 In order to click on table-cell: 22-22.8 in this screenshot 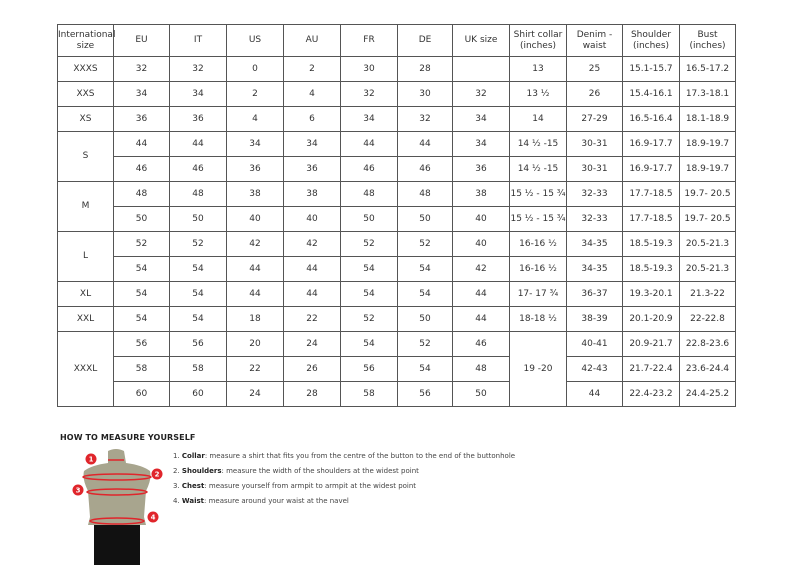, I will do `click(707, 319)`.